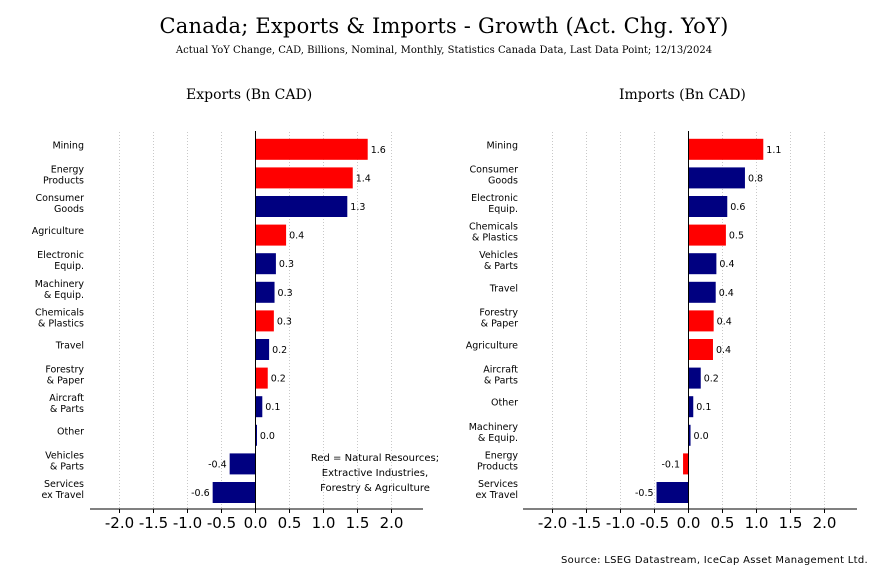 This screenshot has height=579, width=888. Describe the element at coordinates (64, 370) in the screenshot. I see `exports-category-label-line: Forestry` at that location.